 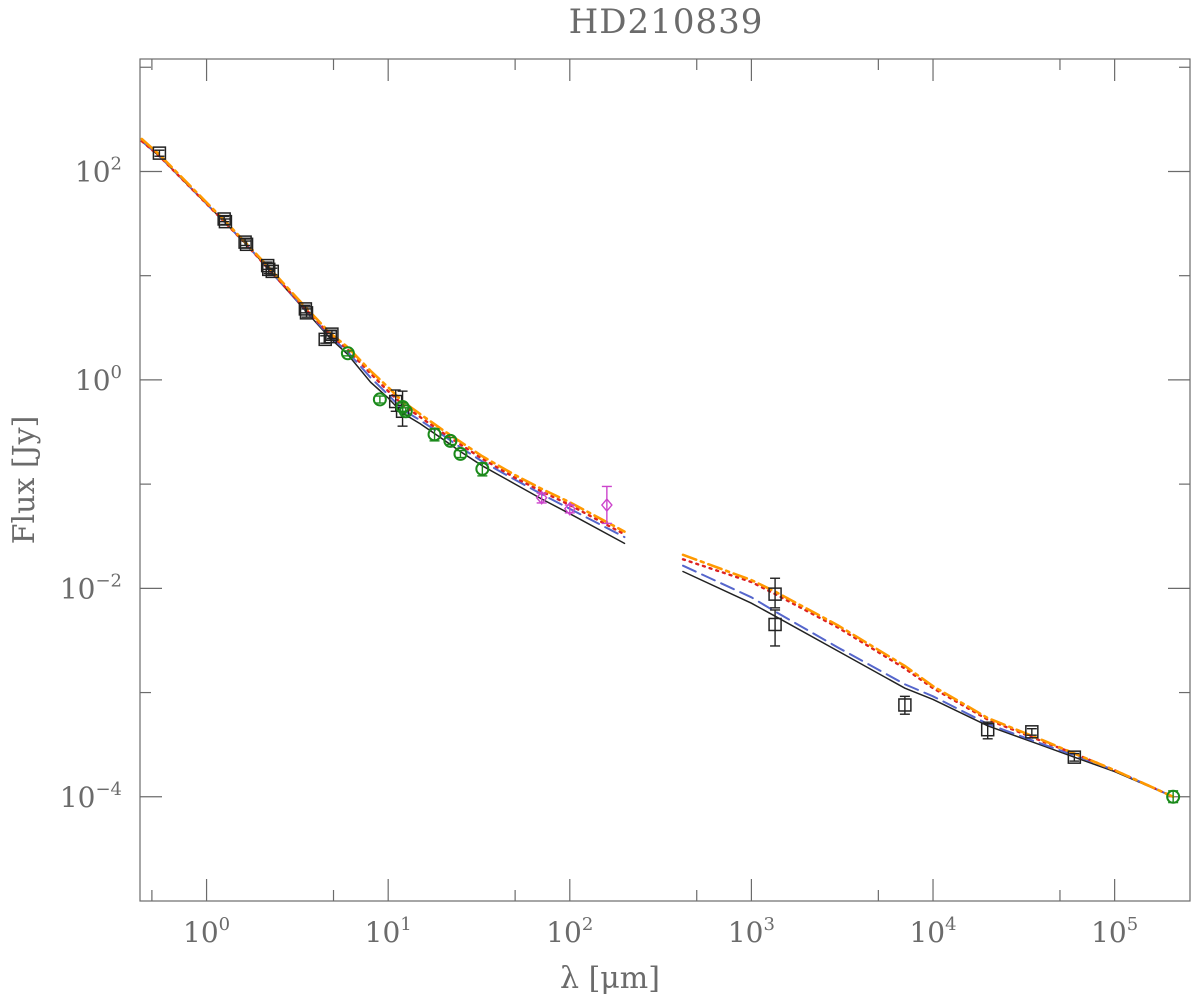 What do you see at coordinates (666, 22) in the screenshot?
I see `chart-title: HD210839` at bounding box center [666, 22].